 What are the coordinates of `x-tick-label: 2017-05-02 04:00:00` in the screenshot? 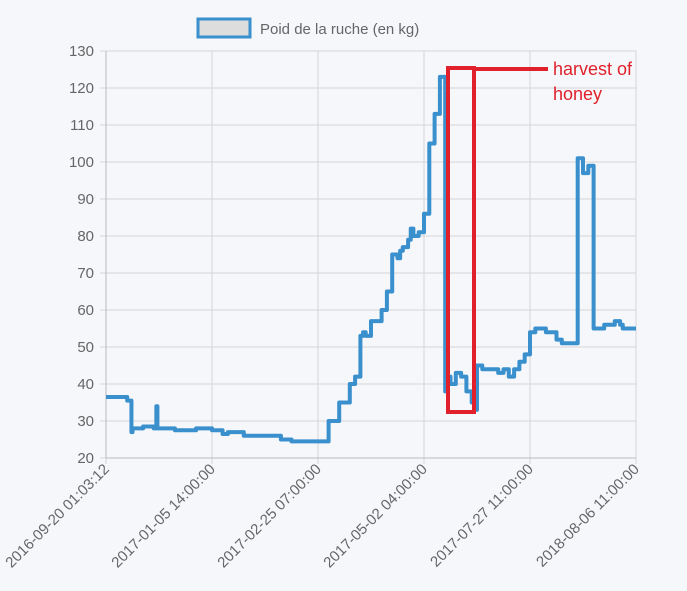 It's located at (375, 516).